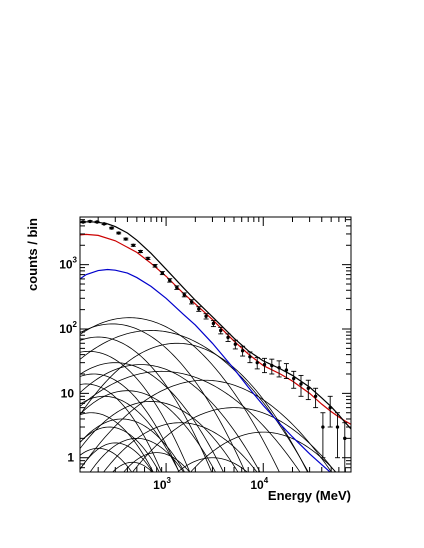 Image resolution: width=424 pixels, height=548 pixels. What do you see at coordinates (32, 254) in the screenshot?
I see `y-axis-title: counts / bin` at bounding box center [32, 254].